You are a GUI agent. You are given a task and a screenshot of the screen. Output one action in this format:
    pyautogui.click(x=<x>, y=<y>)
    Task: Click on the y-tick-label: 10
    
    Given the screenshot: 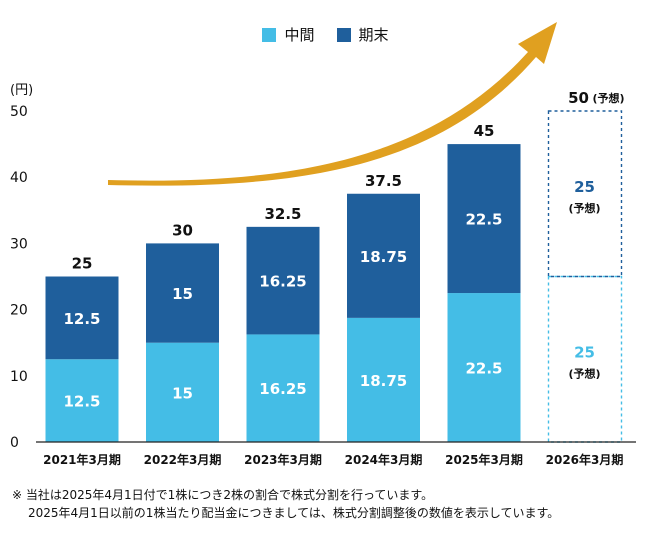 What is the action you would take?
    pyautogui.click(x=19, y=377)
    